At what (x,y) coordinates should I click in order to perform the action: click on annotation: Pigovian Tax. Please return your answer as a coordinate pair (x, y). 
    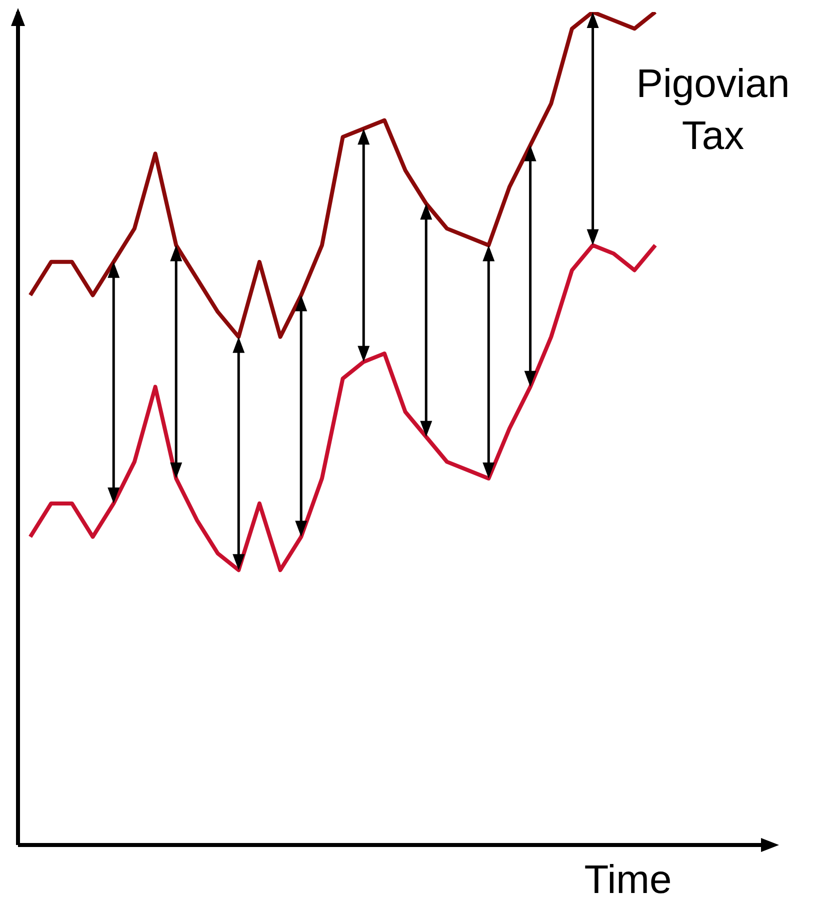
    Looking at the image, I should click on (713, 110).